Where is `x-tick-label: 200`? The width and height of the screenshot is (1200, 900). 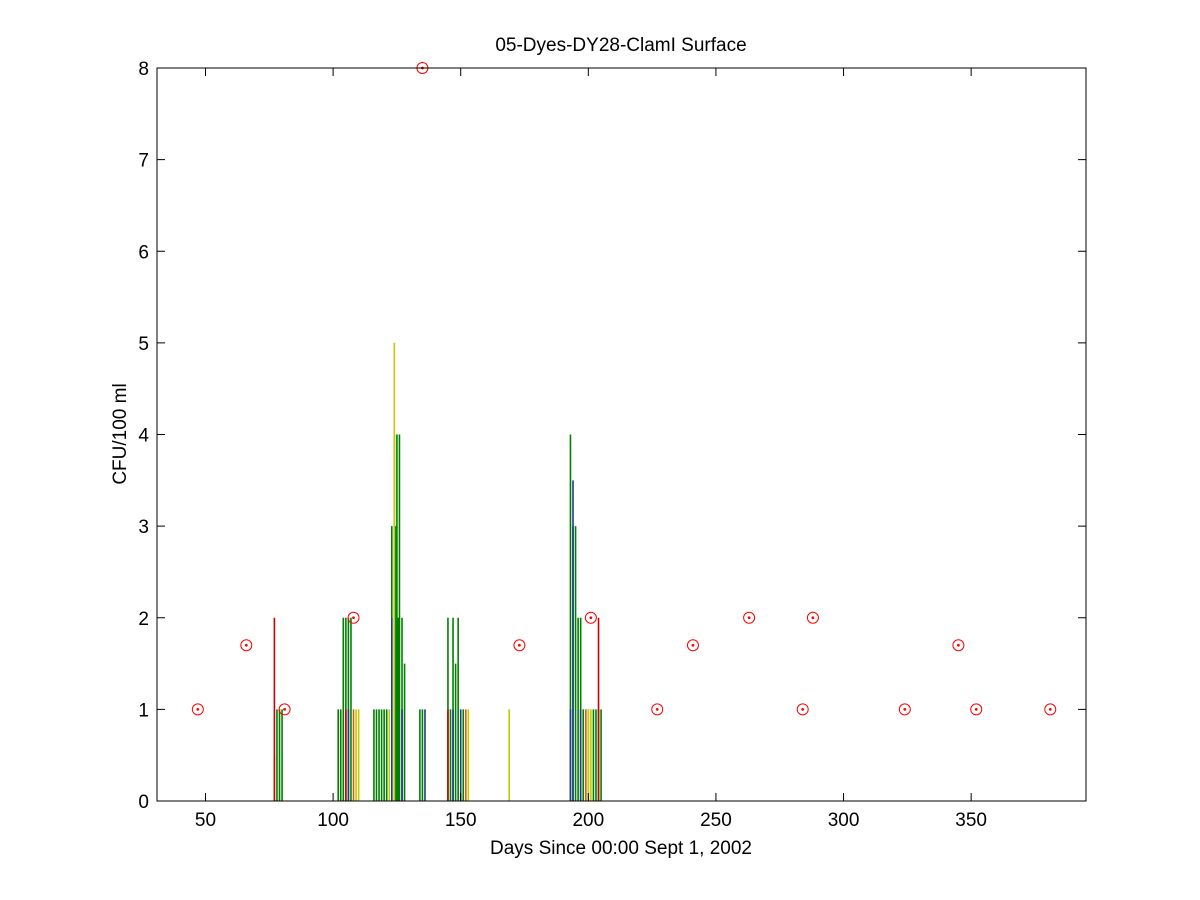
x-tick-label: 200 is located at coordinates (588, 820).